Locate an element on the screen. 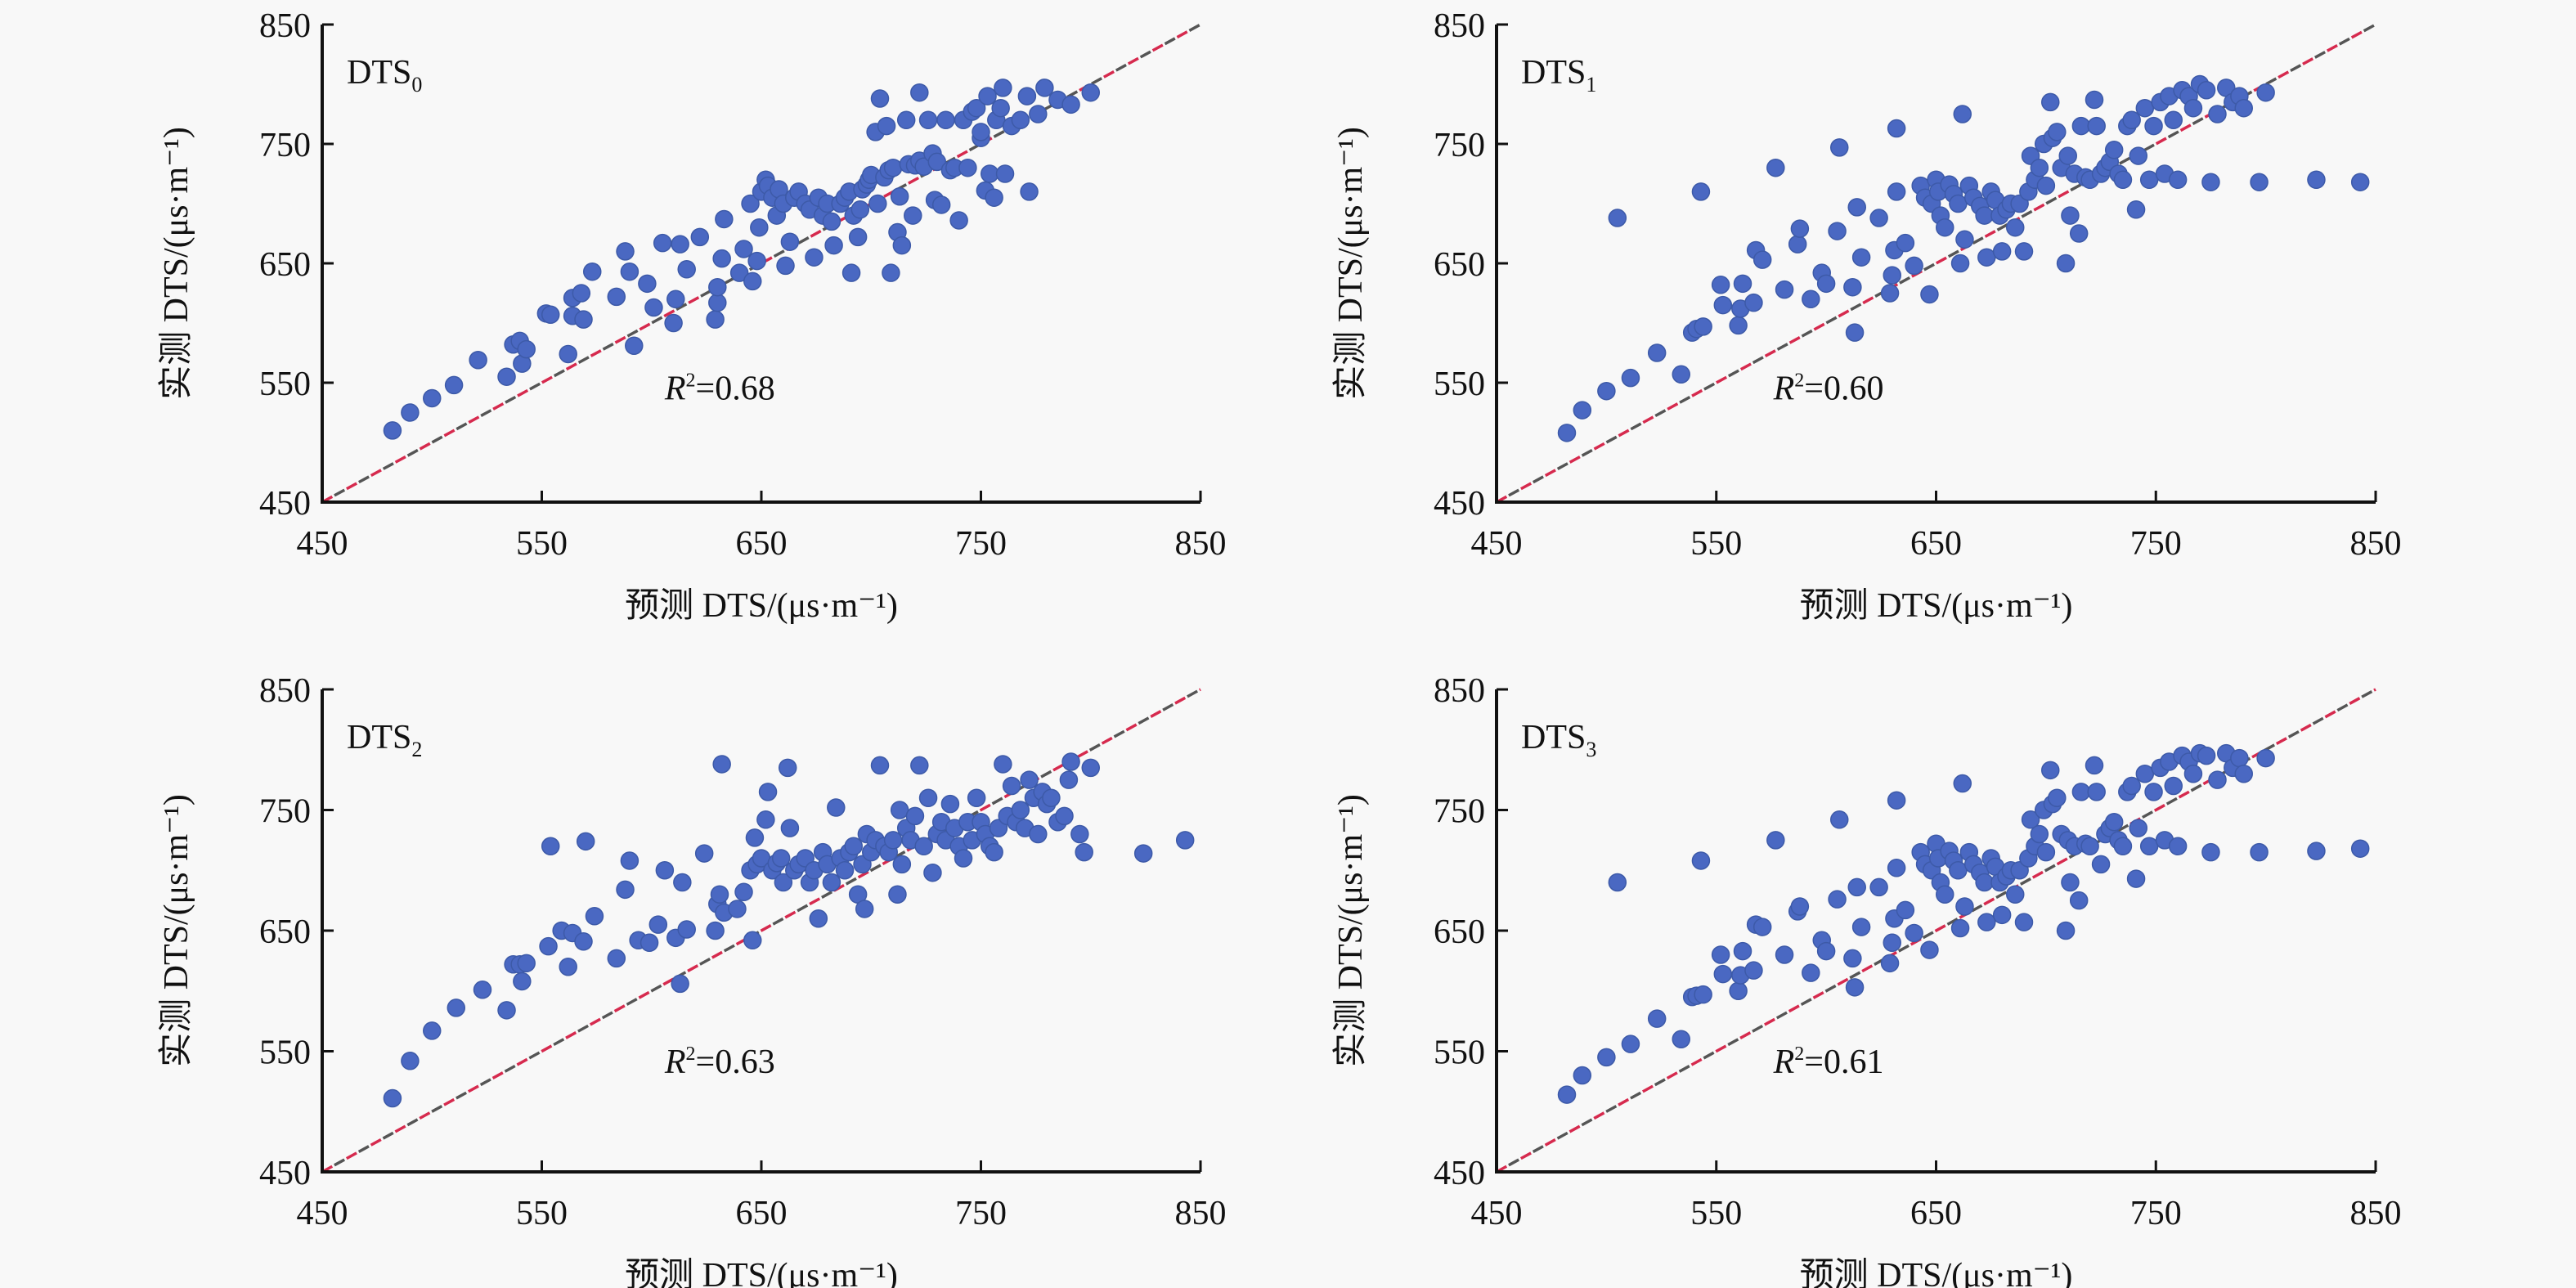 The image size is (2576, 1288). y-tick-label: 550 is located at coordinates (285, 1053).